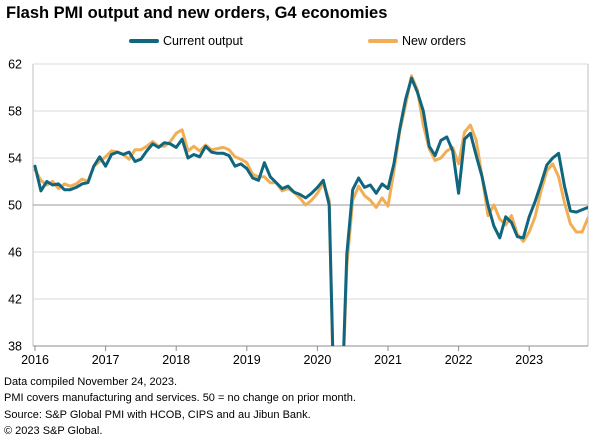  I want to click on y-tick-label-38: 38, so click(15, 347).